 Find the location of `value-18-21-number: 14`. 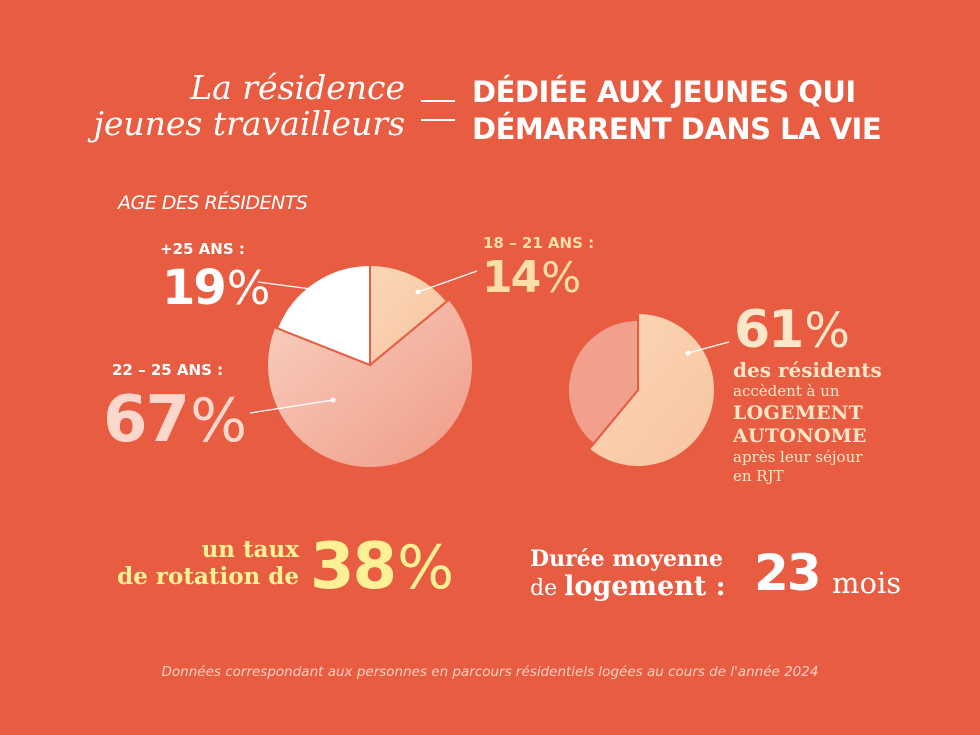

value-18-21-number: 14 is located at coordinates (511, 277).